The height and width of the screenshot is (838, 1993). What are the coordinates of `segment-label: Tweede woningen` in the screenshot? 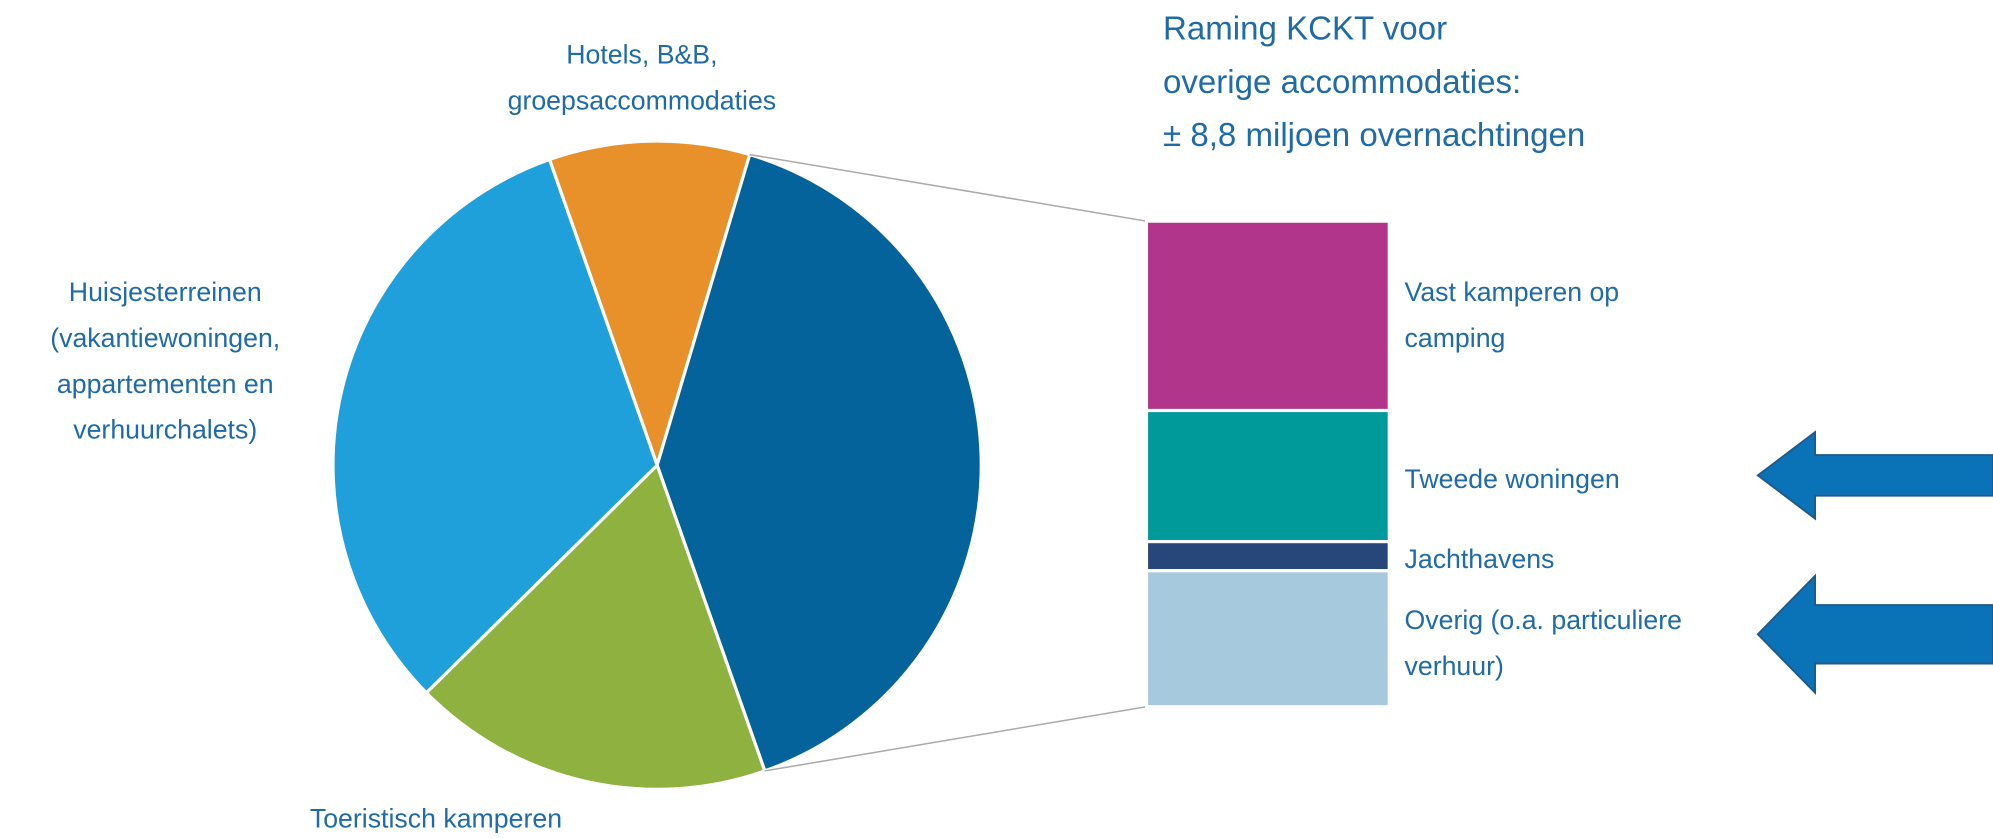 It's located at (1512, 480).